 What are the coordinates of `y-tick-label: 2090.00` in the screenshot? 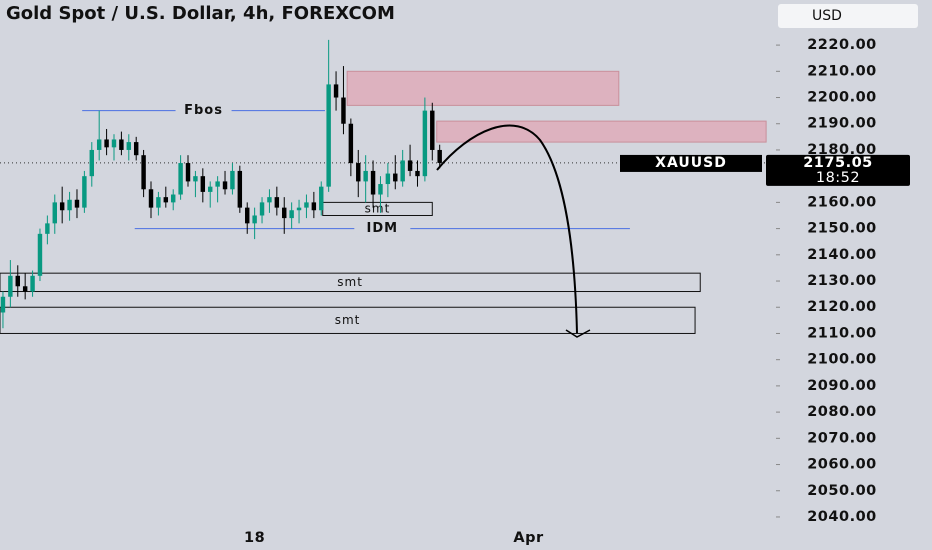 It's located at (842, 386).